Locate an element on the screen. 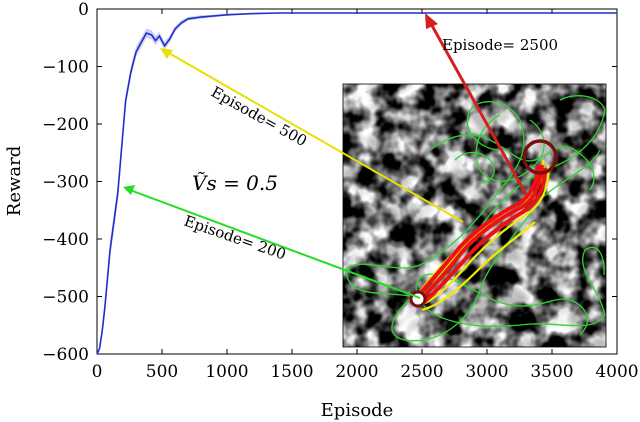 This screenshot has height=422, width=640. x-tick-label: 2500 is located at coordinates (421, 372).